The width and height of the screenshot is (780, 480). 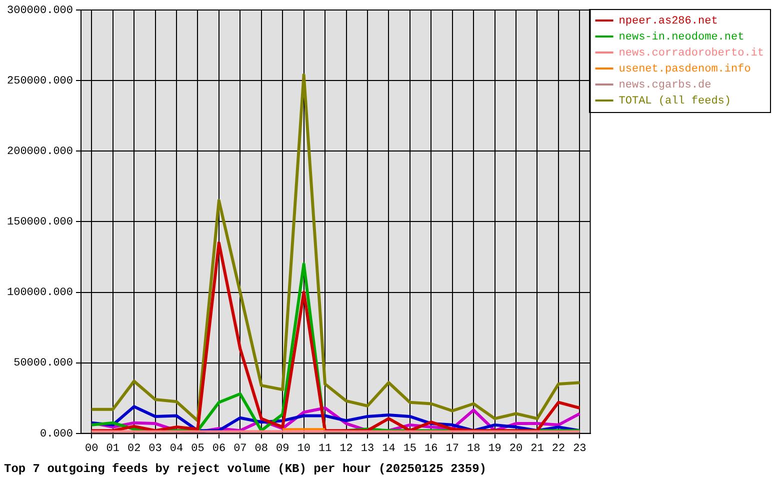 What do you see at coordinates (389, 448) in the screenshot?
I see `x-tick-label: 14` at bounding box center [389, 448].